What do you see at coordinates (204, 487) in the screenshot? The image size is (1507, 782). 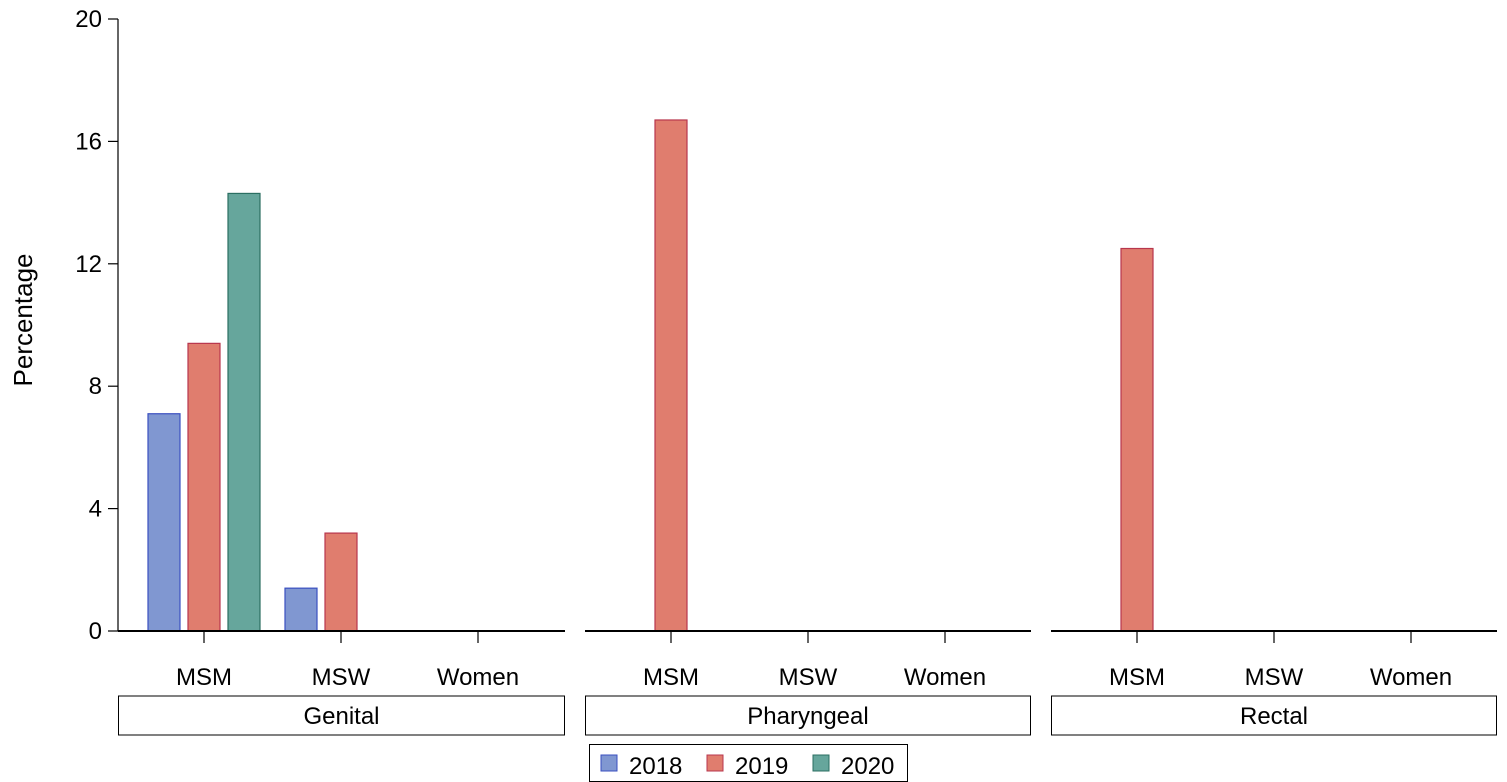 I see `bar-genital-msm-2019` at bounding box center [204, 487].